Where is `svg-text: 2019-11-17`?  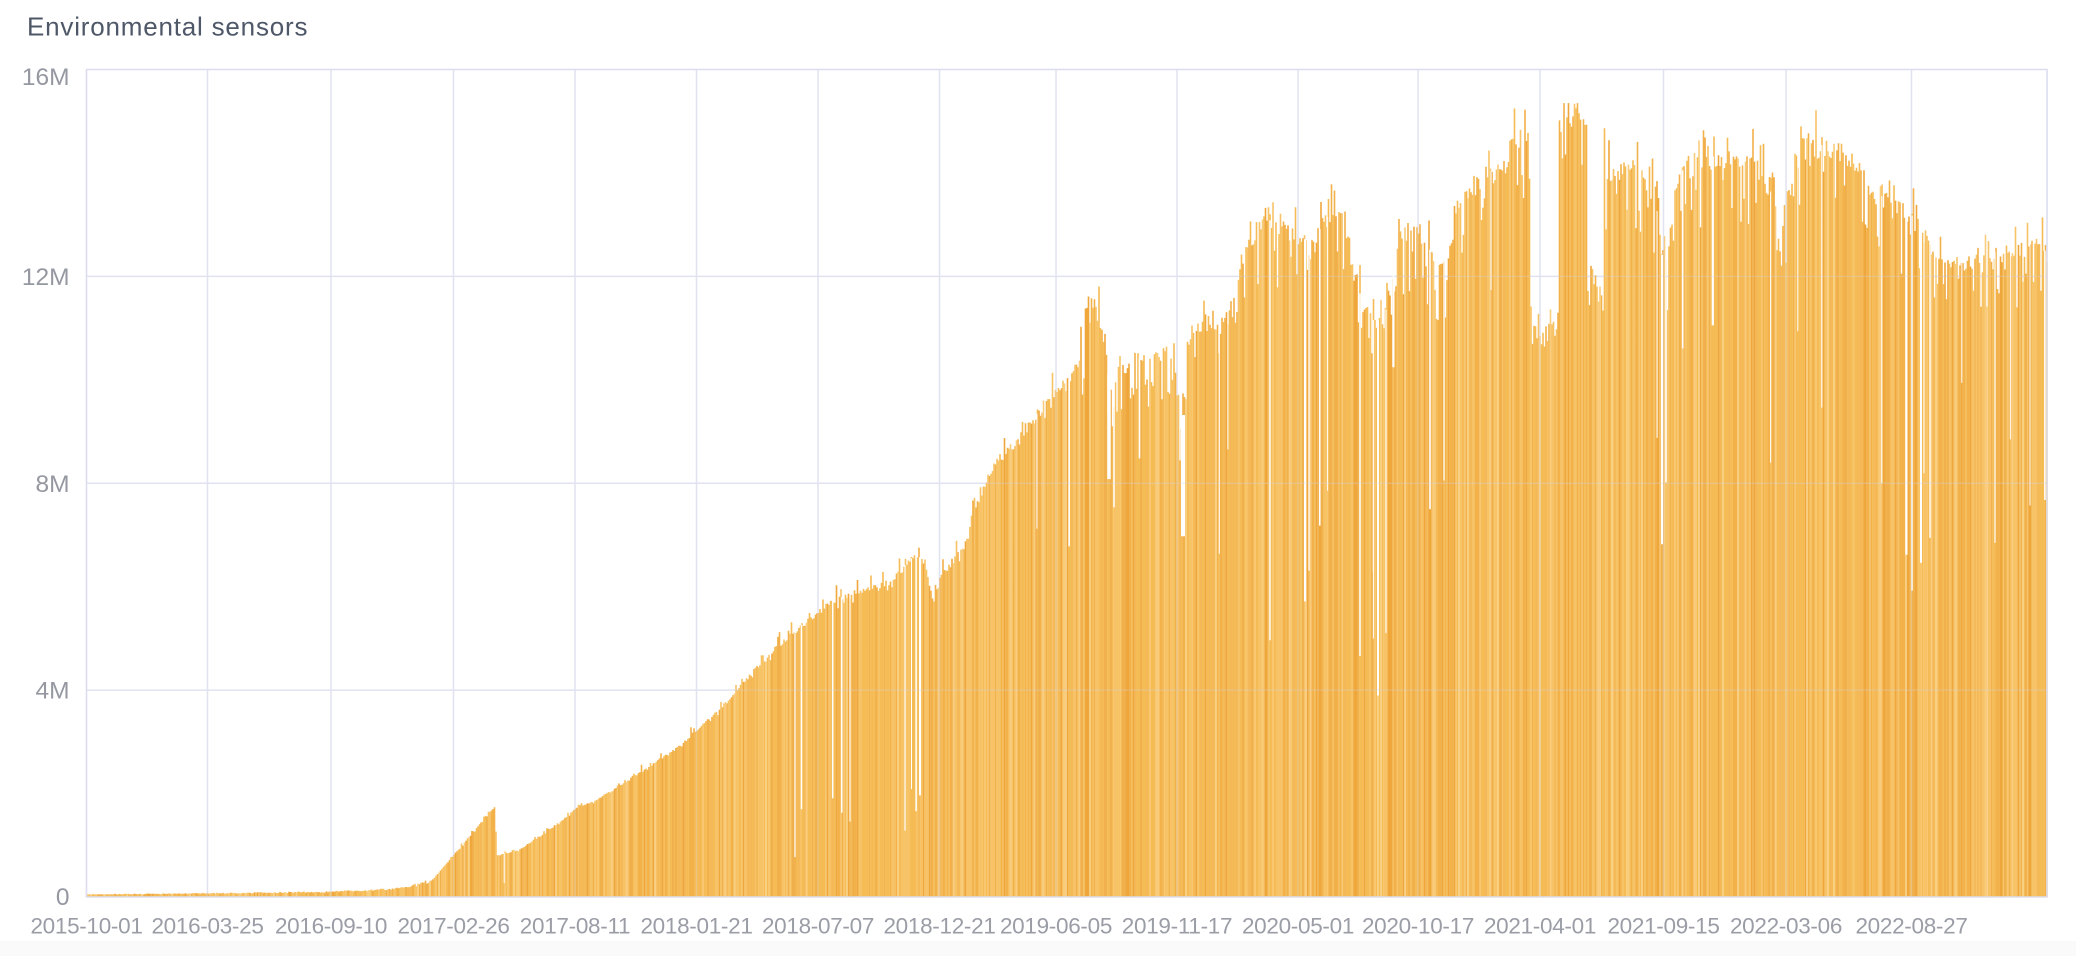 svg-text: 2019-11-17 is located at coordinates (1177, 926).